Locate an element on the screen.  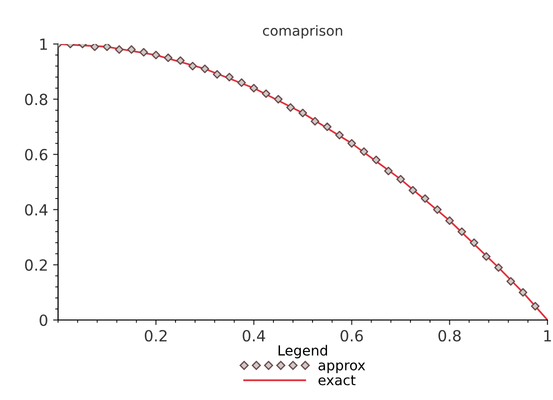
legend-label: exact is located at coordinates (337, 380).